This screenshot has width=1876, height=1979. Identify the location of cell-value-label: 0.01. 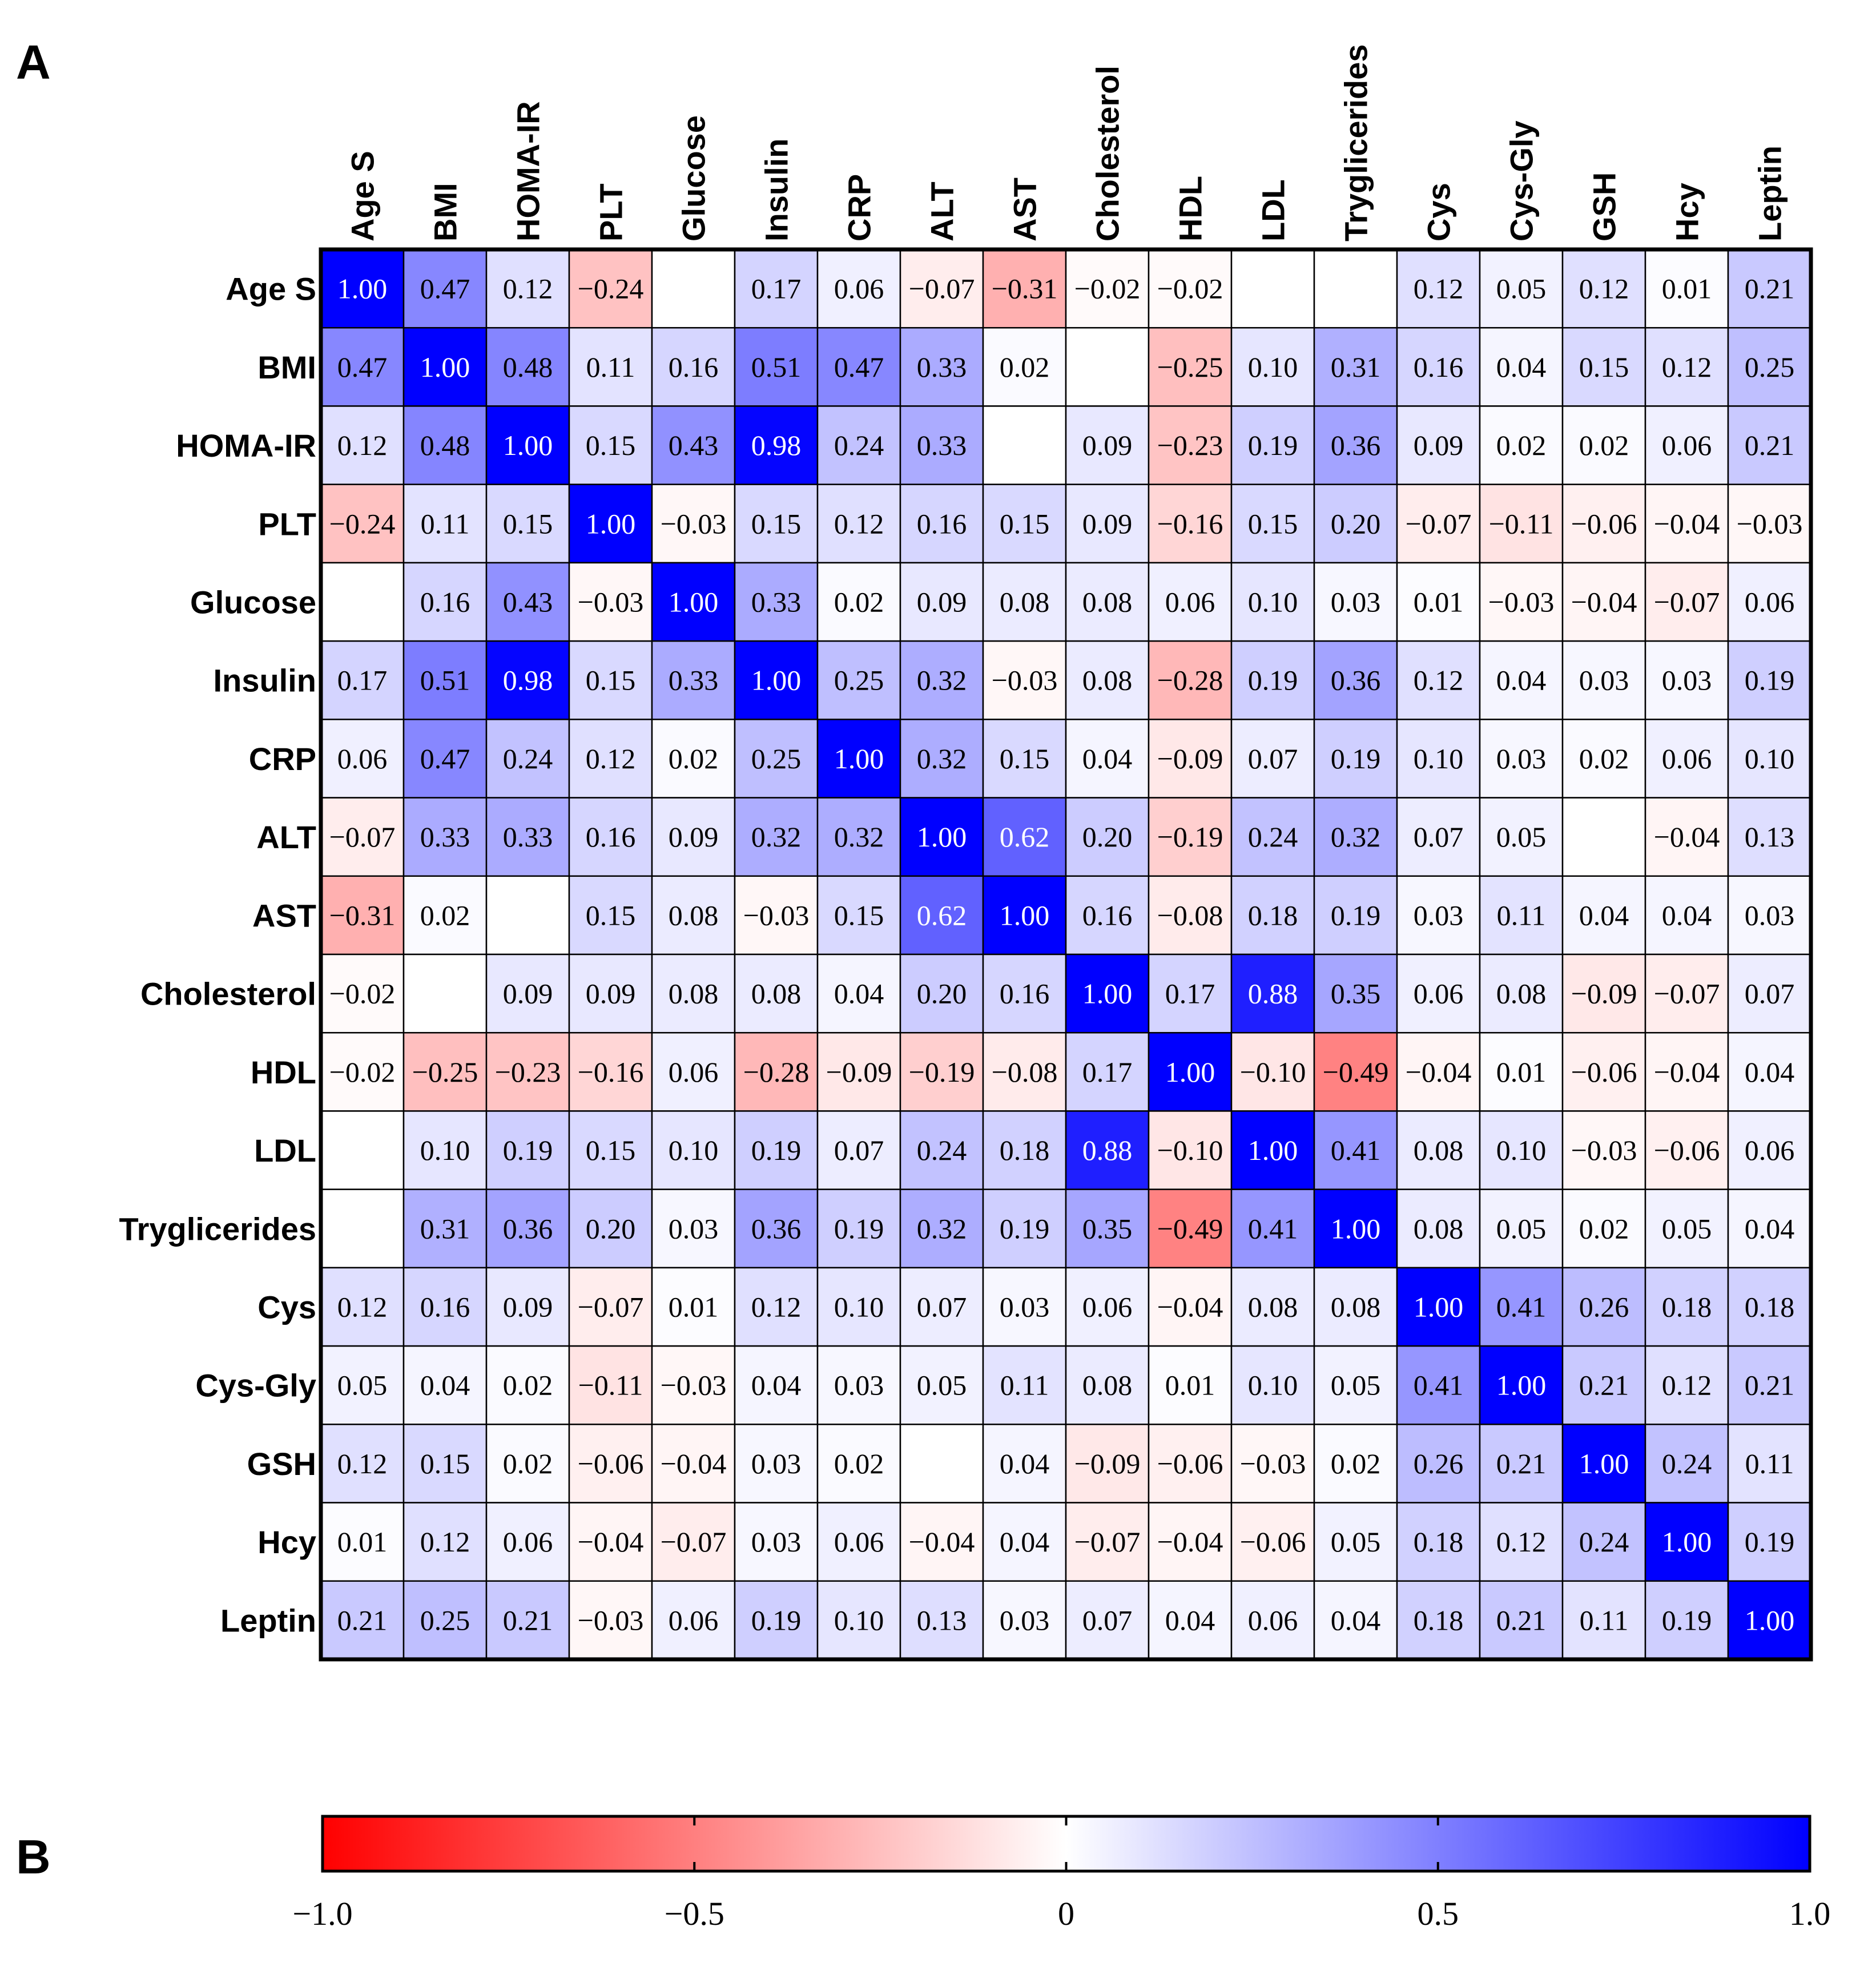
(694, 1307).